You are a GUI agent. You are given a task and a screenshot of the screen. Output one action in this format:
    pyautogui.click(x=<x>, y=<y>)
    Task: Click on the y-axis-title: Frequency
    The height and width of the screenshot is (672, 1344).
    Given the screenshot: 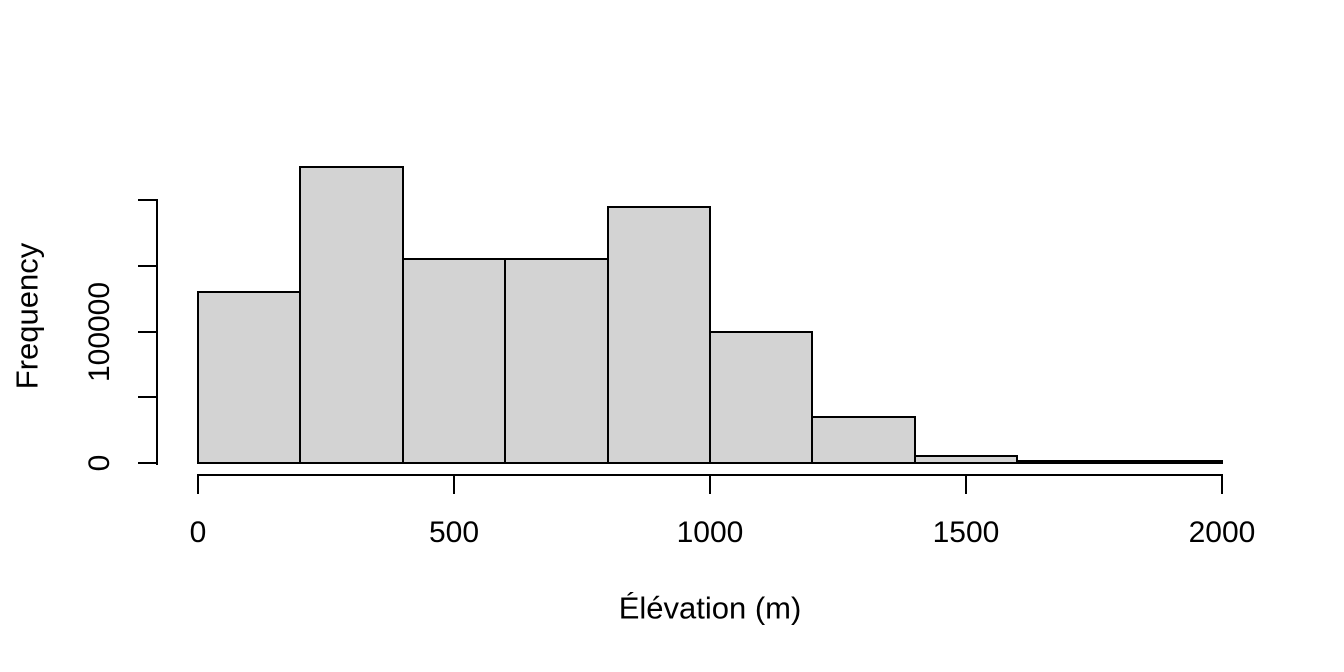 What is the action you would take?
    pyautogui.click(x=27, y=316)
    